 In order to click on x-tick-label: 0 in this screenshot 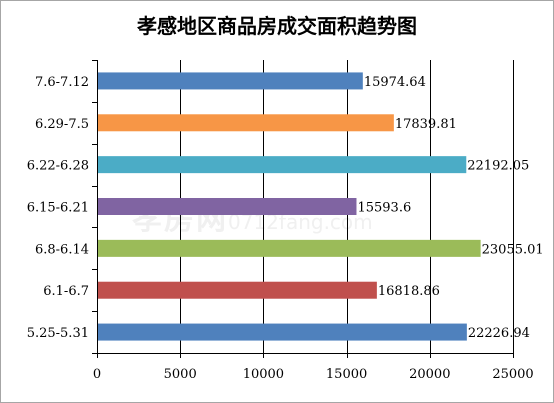, I will do `click(97, 374)`.